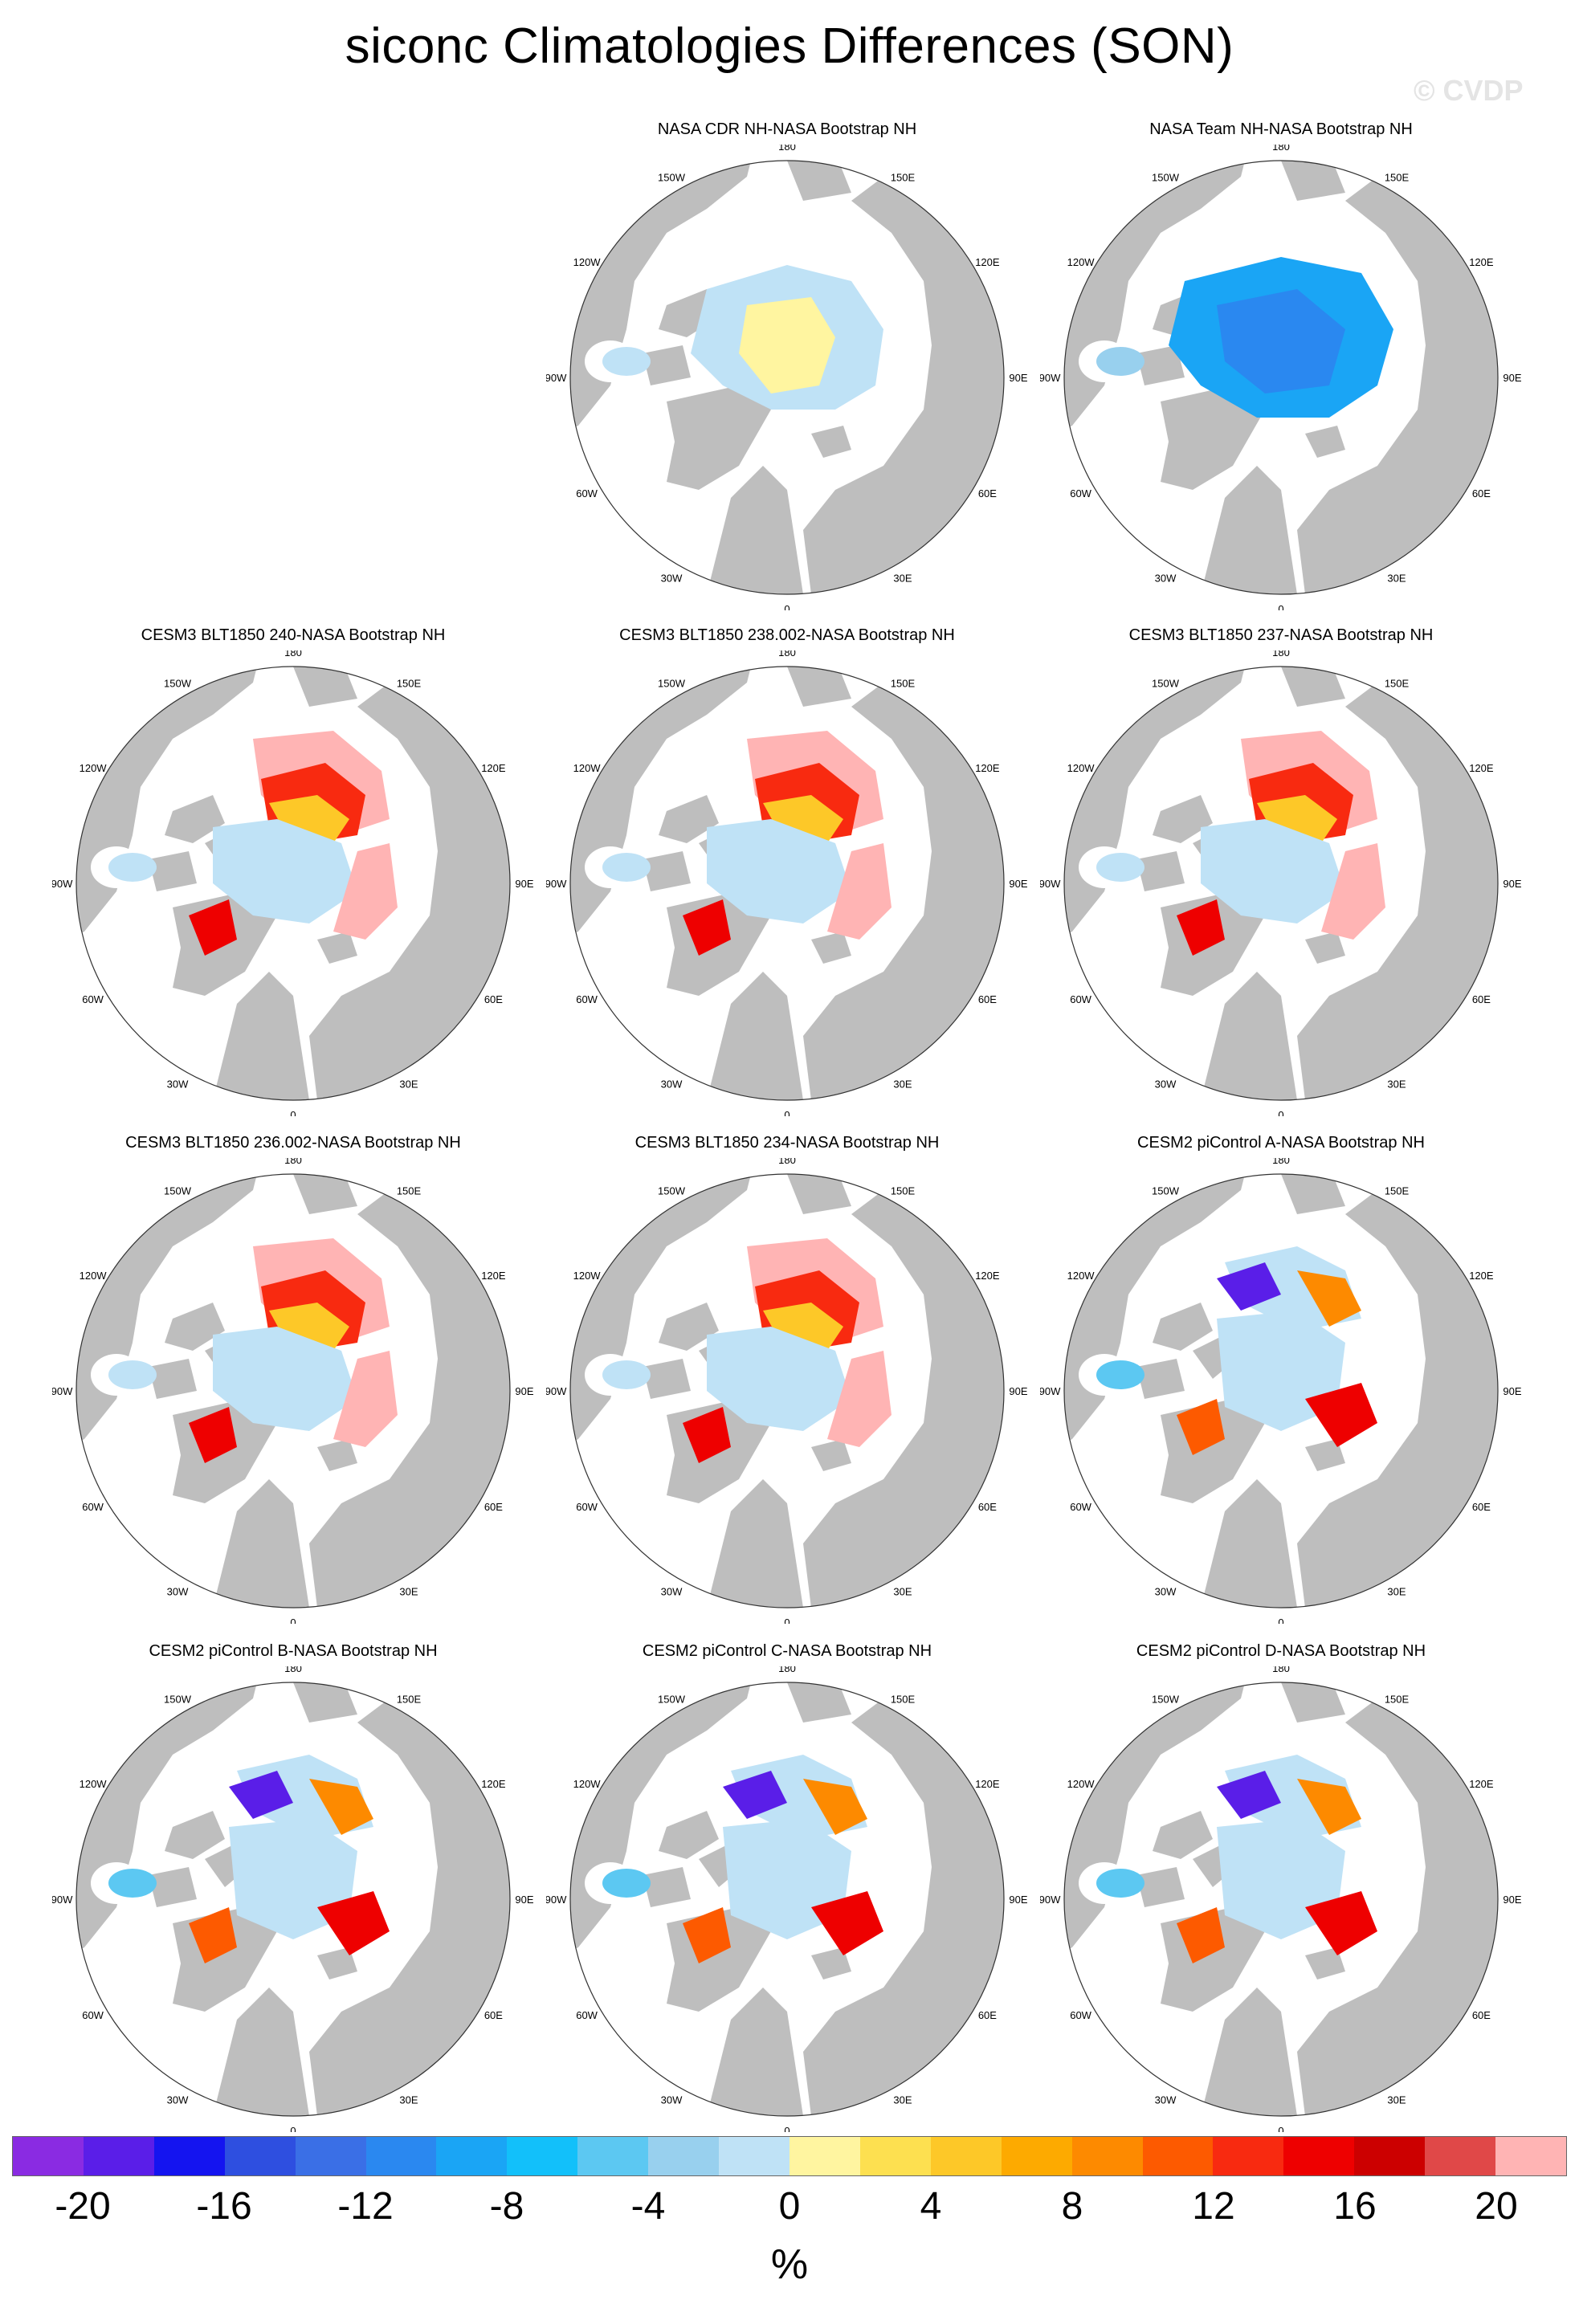  What do you see at coordinates (1469, 91) in the screenshot?
I see `watermark: © CVDP` at bounding box center [1469, 91].